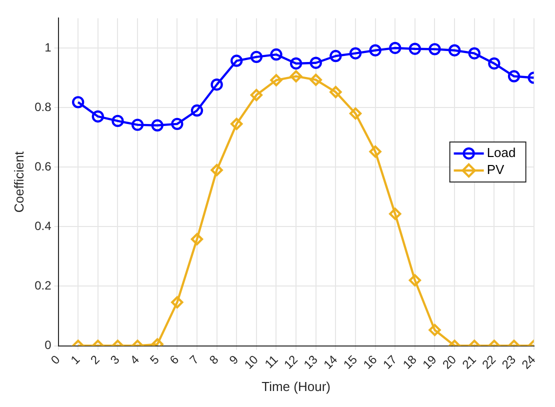  Describe the element at coordinates (330, 362) in the screenshot. I see `x-tick-label: 14` at that location.